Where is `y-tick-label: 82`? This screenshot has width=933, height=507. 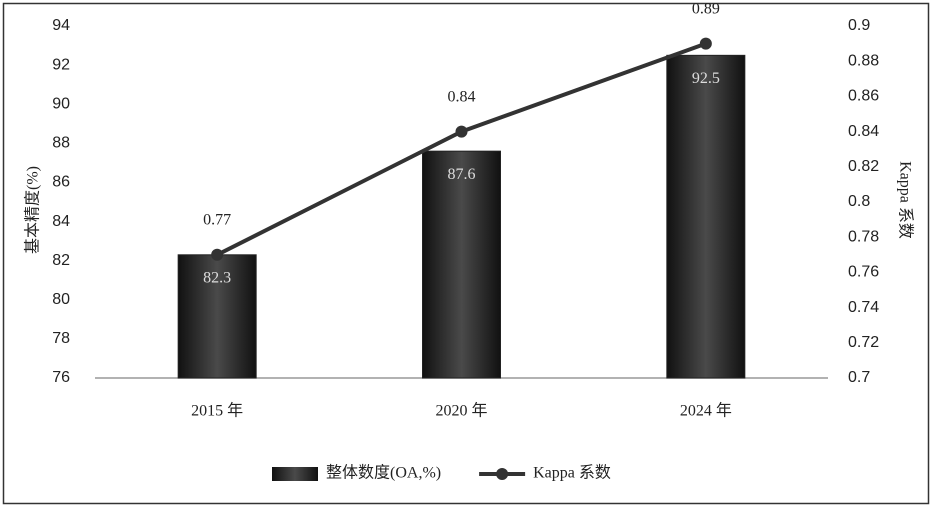
y-tick-label: 82 is located at coordinates (61, 260).